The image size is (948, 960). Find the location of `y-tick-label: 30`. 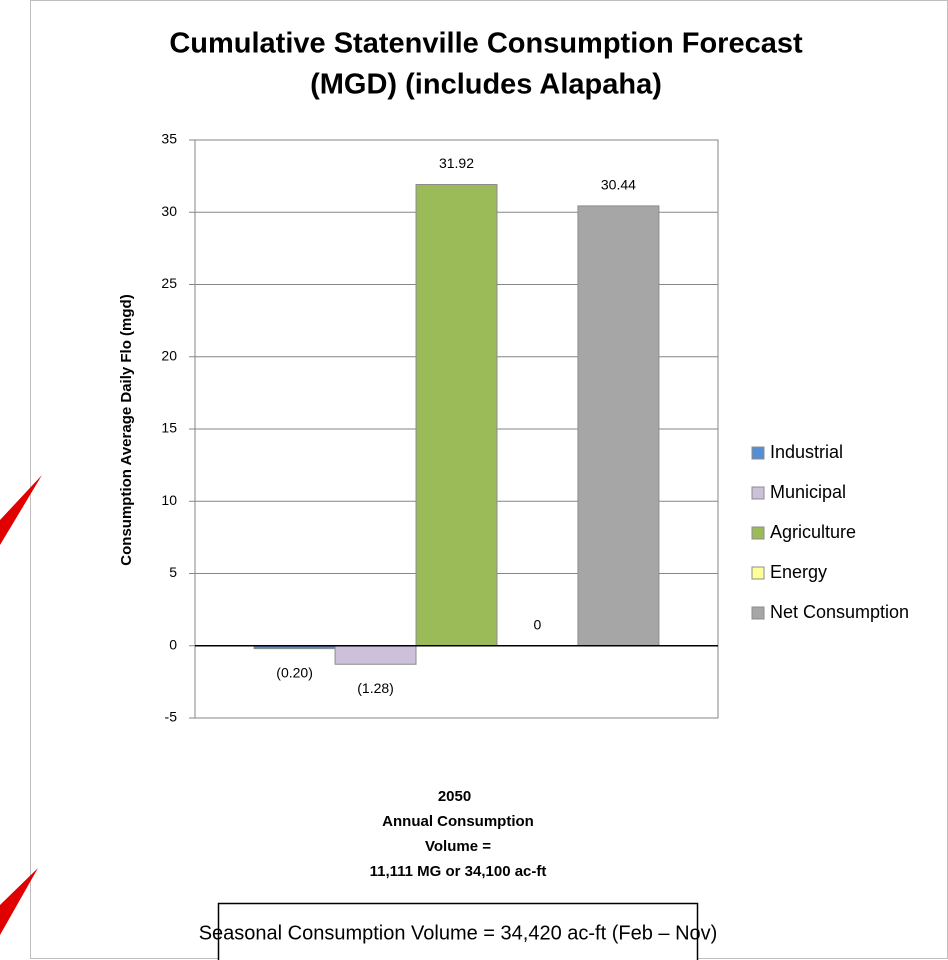

y-tick-label: 30 is located at coordinates (169, 211).